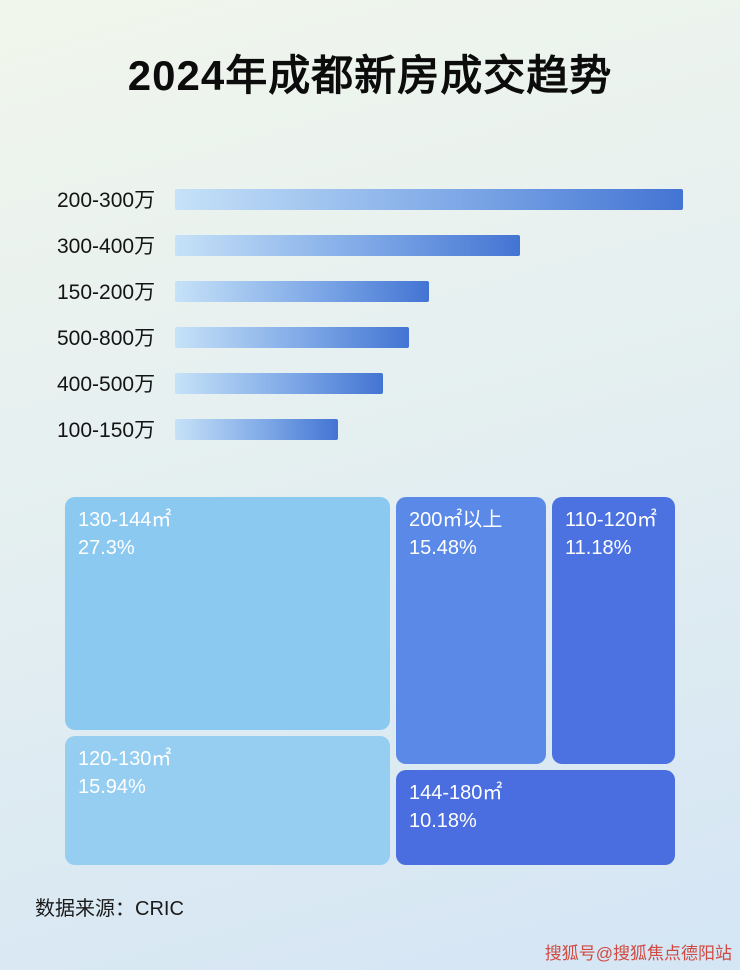 The height and width of the screenshot is (970, 740). What do you see at coordinates (109, 909) in the screenshot?
I see `data-source-label: 数据来源：CRIC` at bounding box center [109, 909].